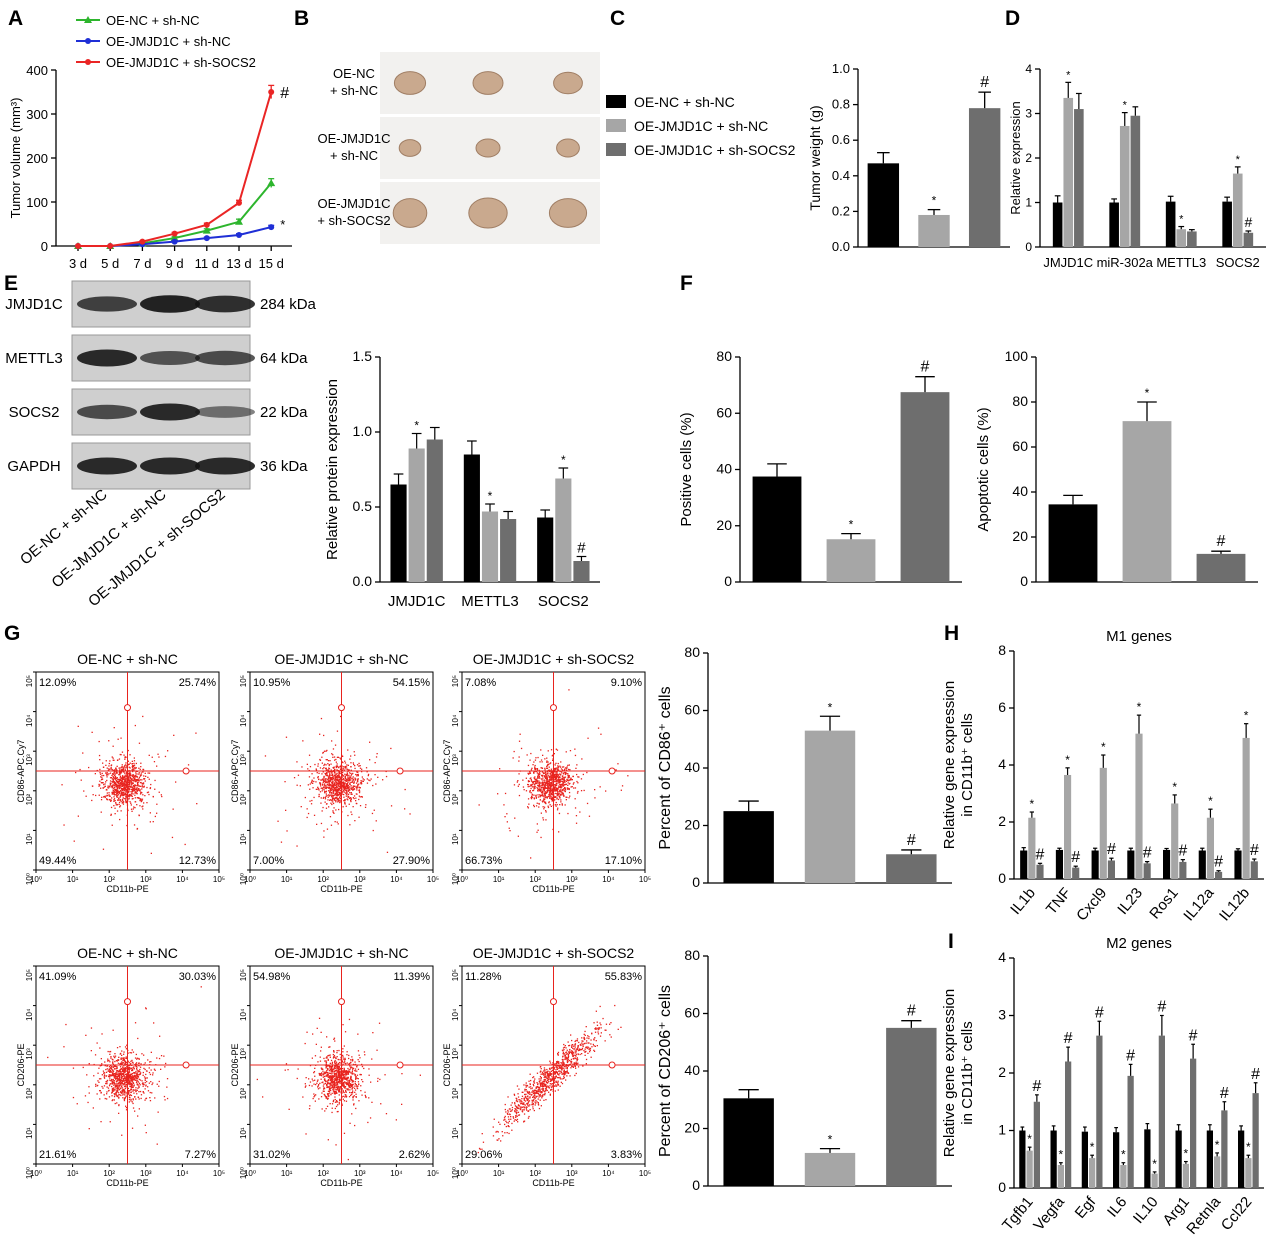 Image resolution: width=1269 pixels, height=1250 pixels. What do you see at coordinates (284, 466) in the screenshot?
I see `blot-kda-label: 36 kDa` at bounding box center [284, 466].